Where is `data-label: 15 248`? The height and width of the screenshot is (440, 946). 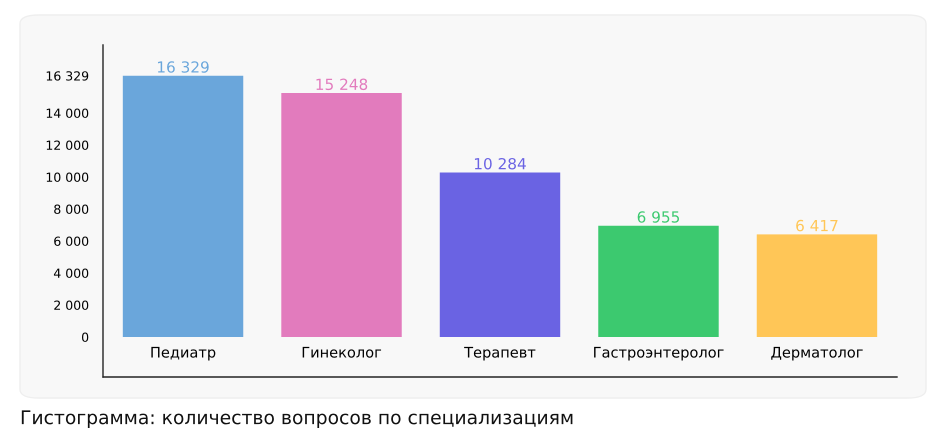
data-label: 15 248 is located at coordinates (342, 84).